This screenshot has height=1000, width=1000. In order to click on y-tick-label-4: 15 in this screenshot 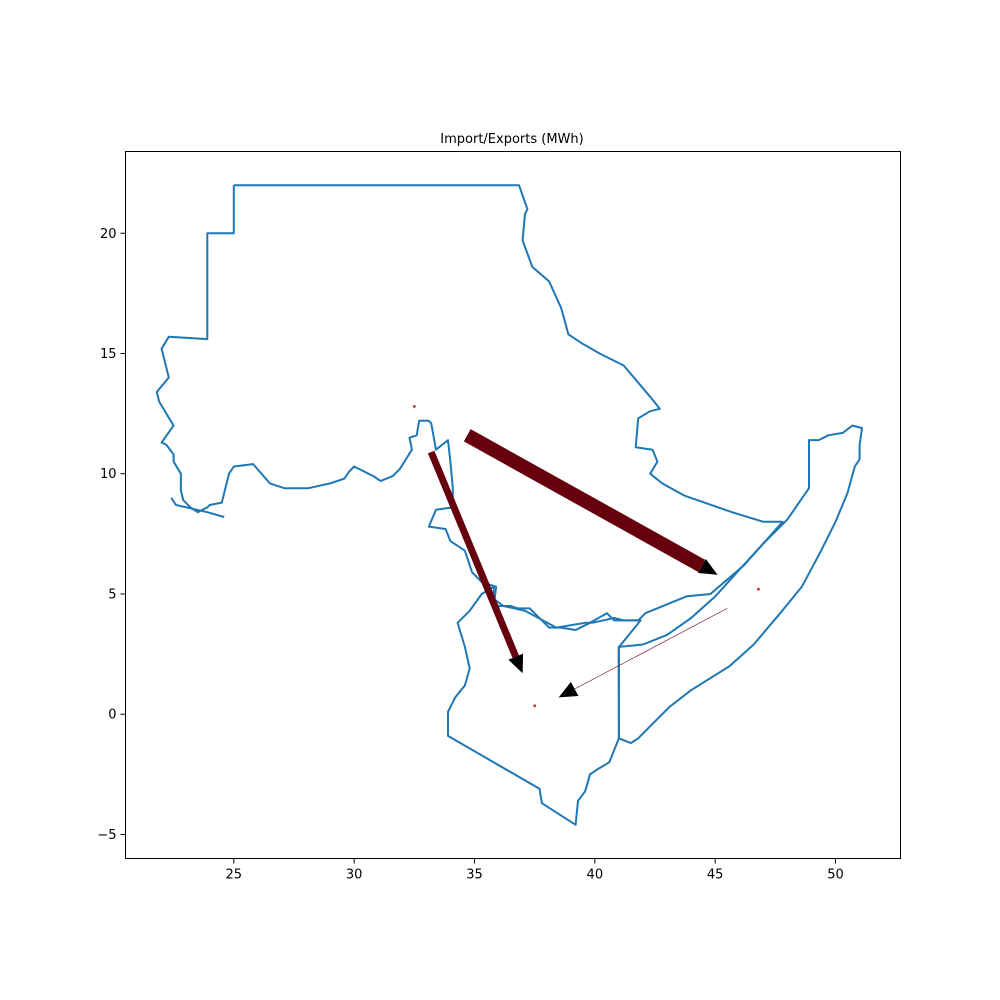, I will do `click(108, 354)`.